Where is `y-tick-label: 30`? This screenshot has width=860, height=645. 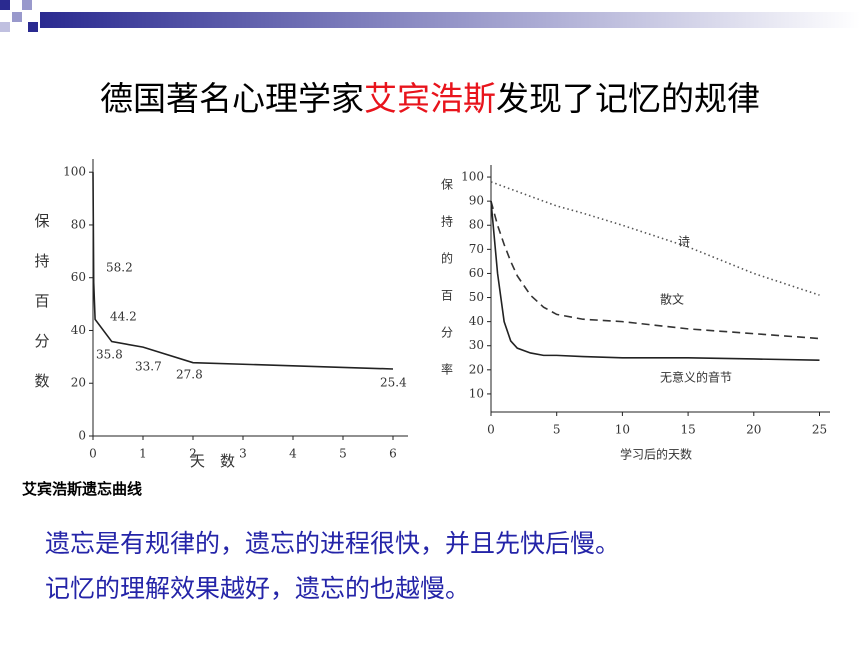
y-tick-label: 30 is located at coordinates (476, 345).